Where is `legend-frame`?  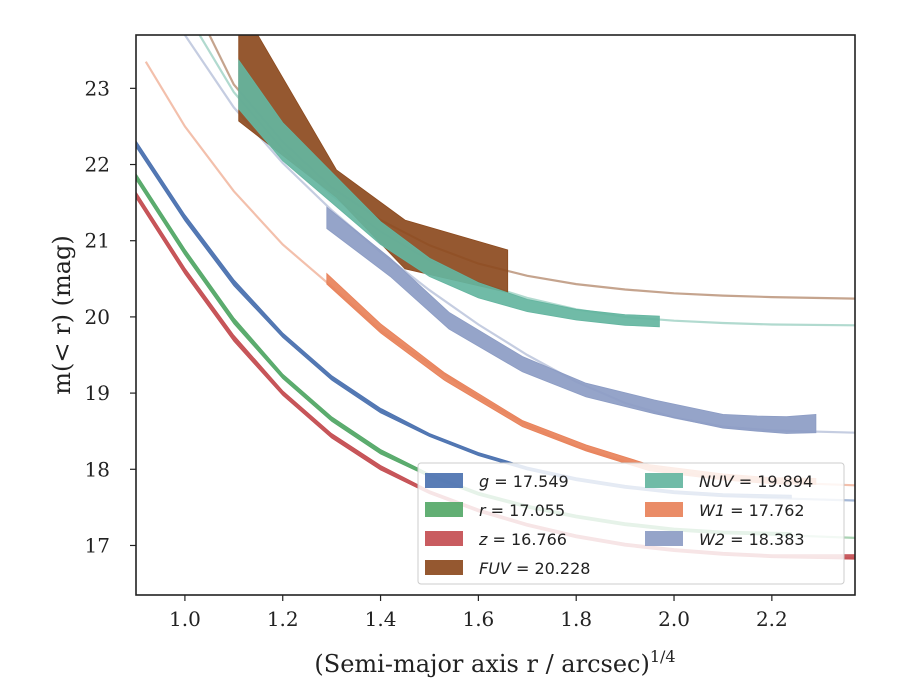 legend-frame is located at coordinates (631, 523).